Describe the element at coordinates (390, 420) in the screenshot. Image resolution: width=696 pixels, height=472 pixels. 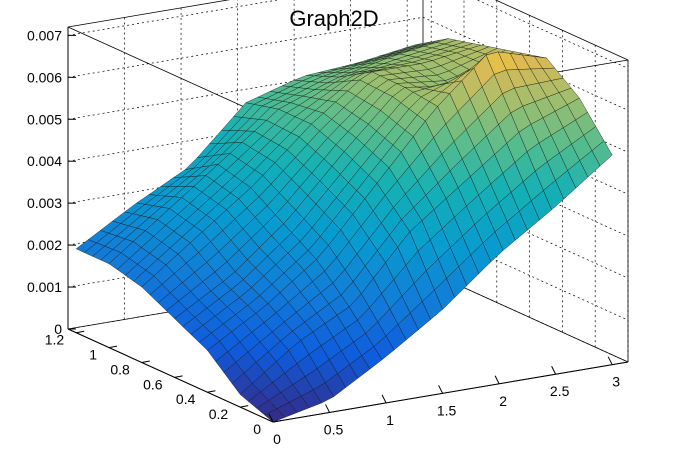
I see `x-tick-label: 1` at that location.